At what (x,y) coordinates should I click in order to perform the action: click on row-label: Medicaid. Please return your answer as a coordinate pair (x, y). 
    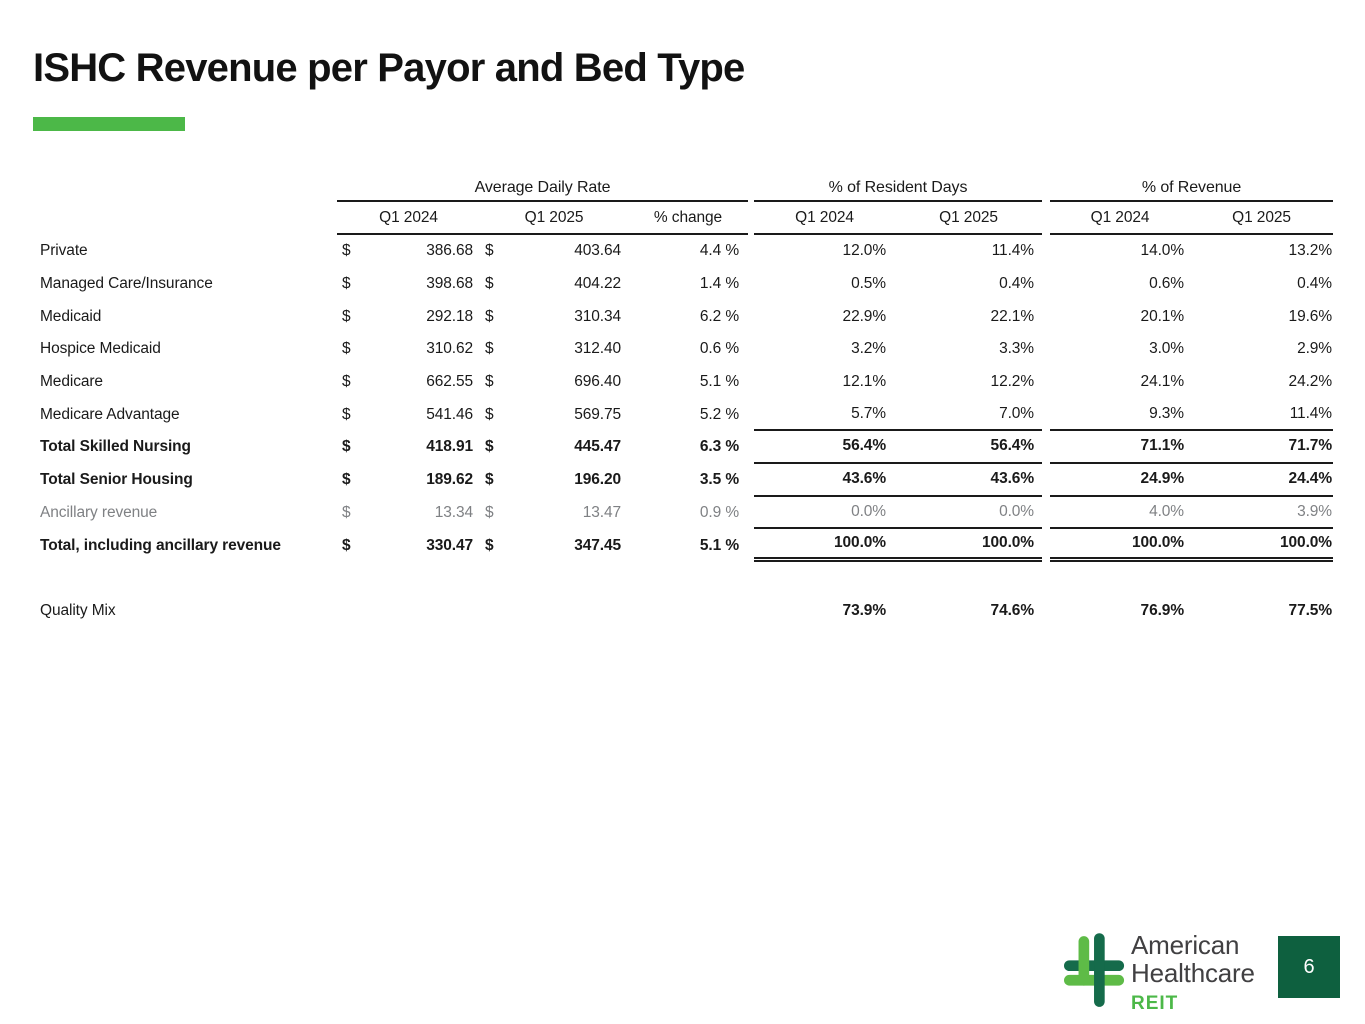
    Looking at the image, I should click on (71, 316).